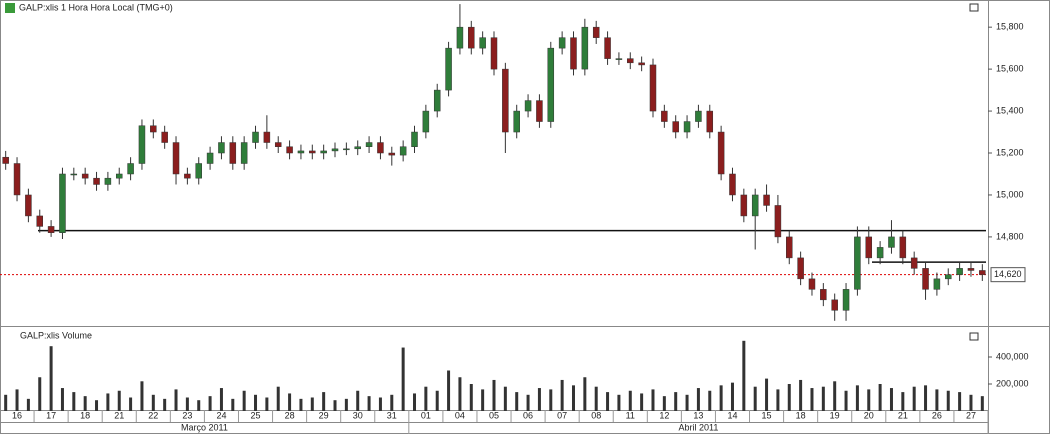 This screenshot has width=1050, height=434. I want to click on x-tick-label: 28, so click(290, 415).